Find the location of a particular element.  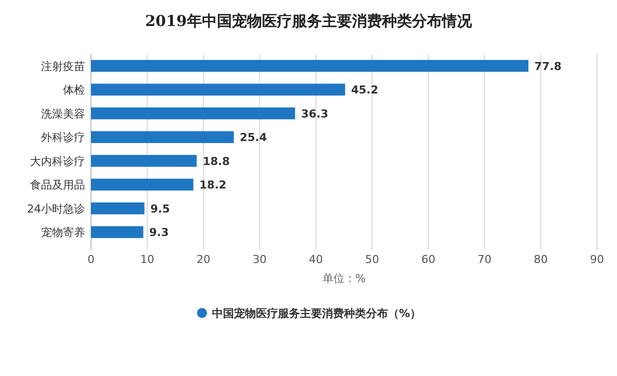

data-label: 45.2 is located at coordinates (364, 90).